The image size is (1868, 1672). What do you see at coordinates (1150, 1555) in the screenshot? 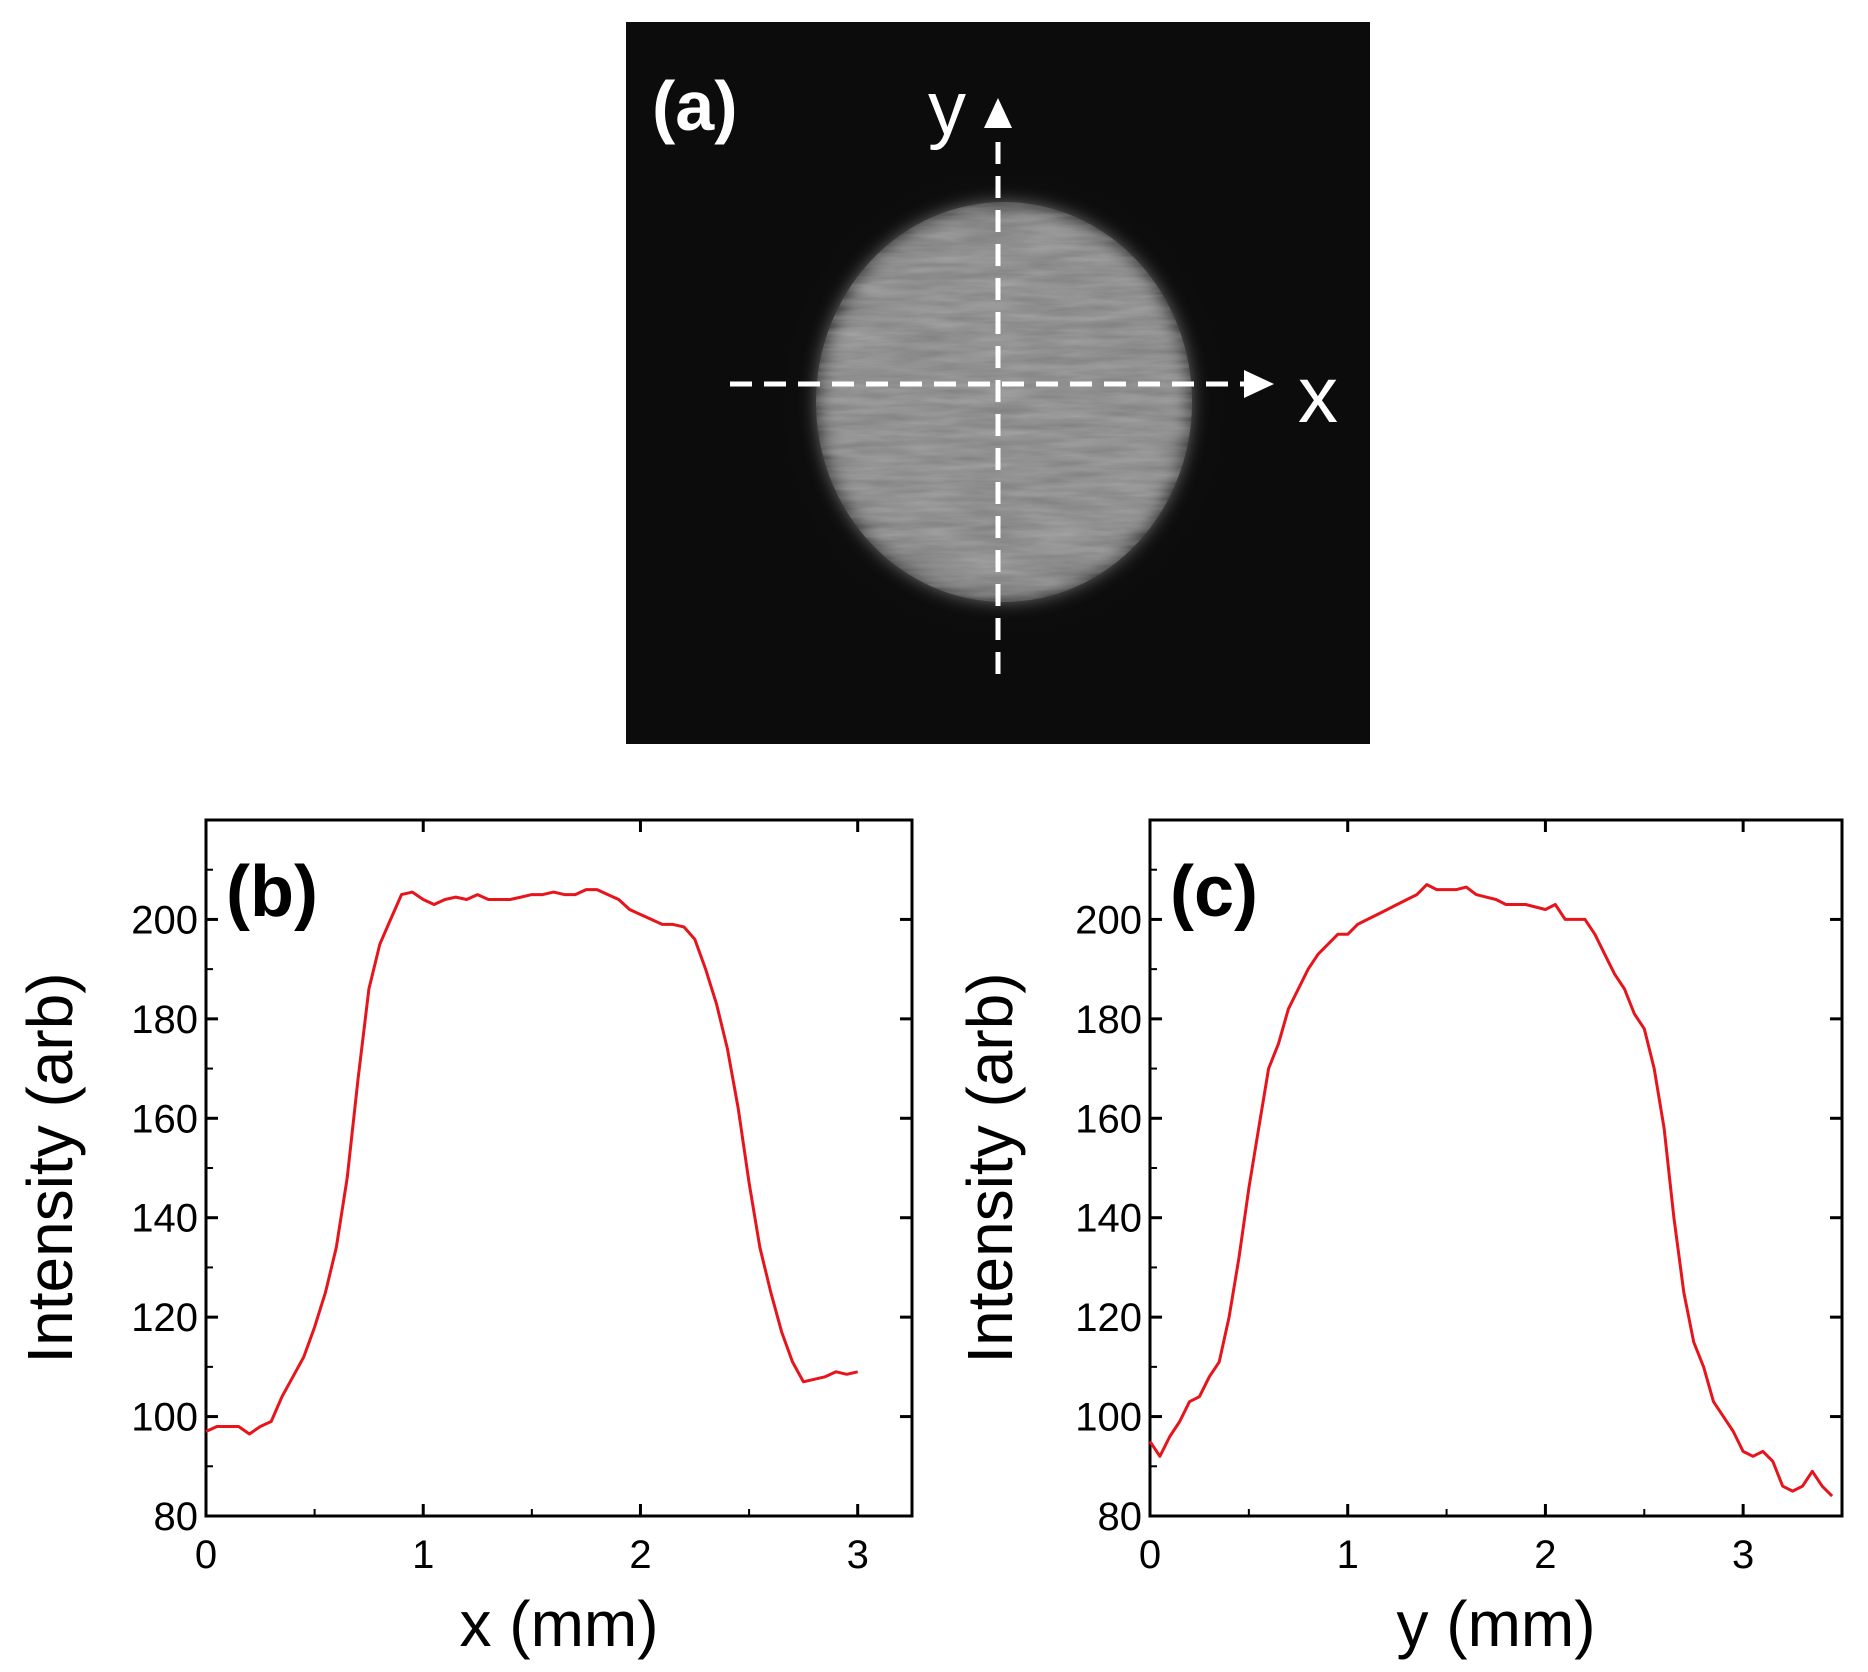
I see `chart-c-x-tick-label: 0` at bounding box center [1150, 1555].